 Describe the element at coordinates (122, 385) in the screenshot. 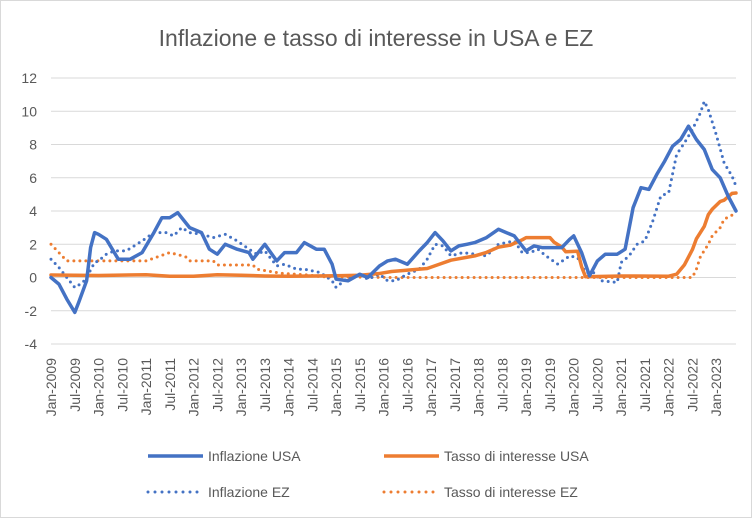

I see `x-tick-label: Jul-2010` at that location.